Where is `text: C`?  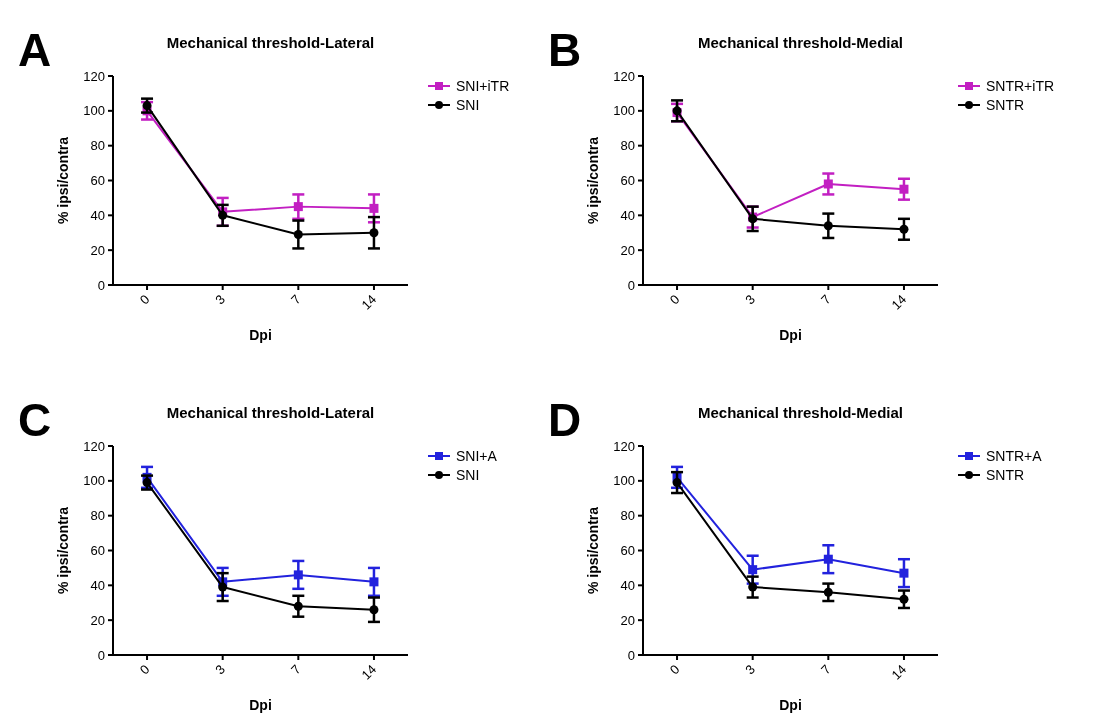
text: C is located at coordinates (35, 420).